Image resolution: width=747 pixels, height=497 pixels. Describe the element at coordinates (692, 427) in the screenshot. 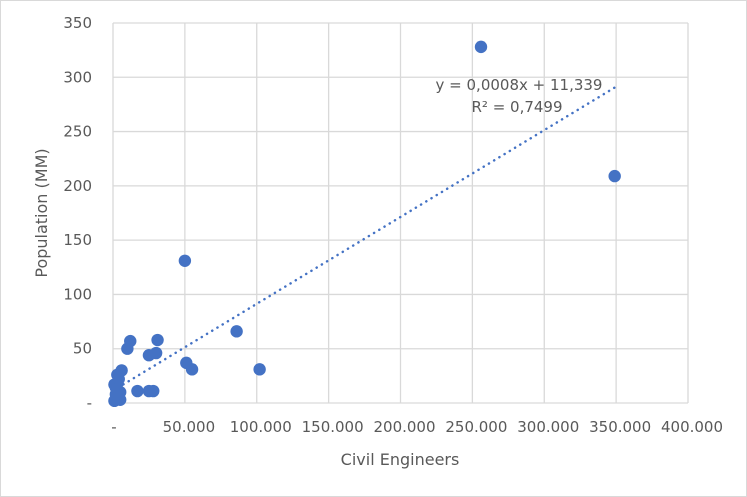

I see `x-tick-label: 400.000` at that location.